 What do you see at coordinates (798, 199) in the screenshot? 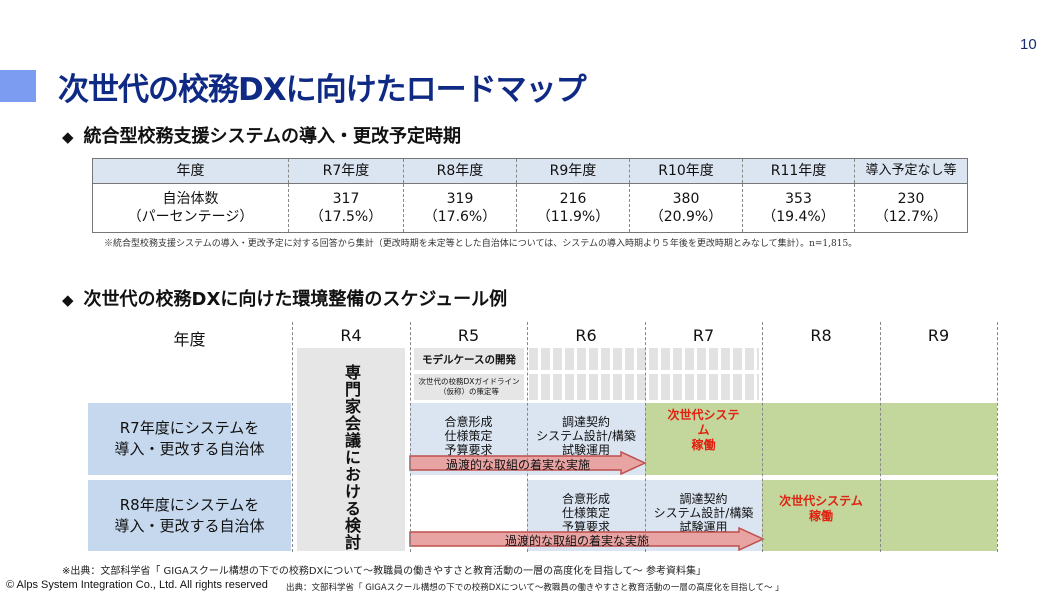
I see `count-value: 353` at bounding box center [798, 199].